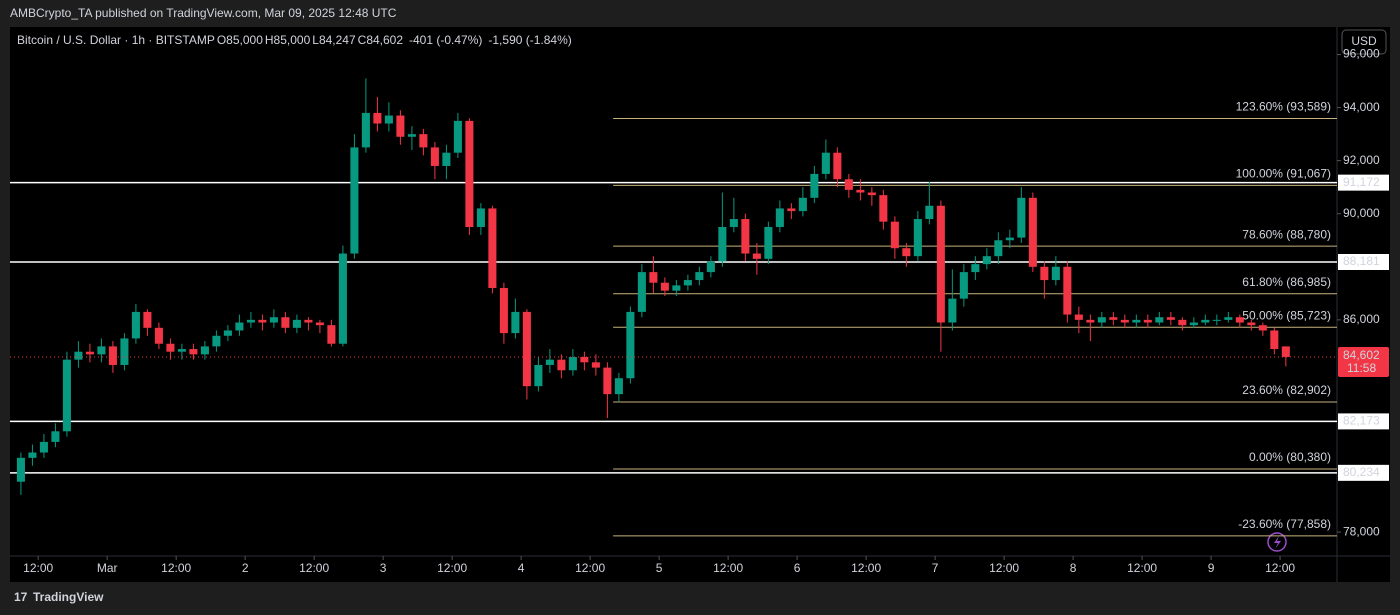 This screenshot has height=615, width=1400. I want to click on price-badge-label: 82,173, so click(1361, 421).